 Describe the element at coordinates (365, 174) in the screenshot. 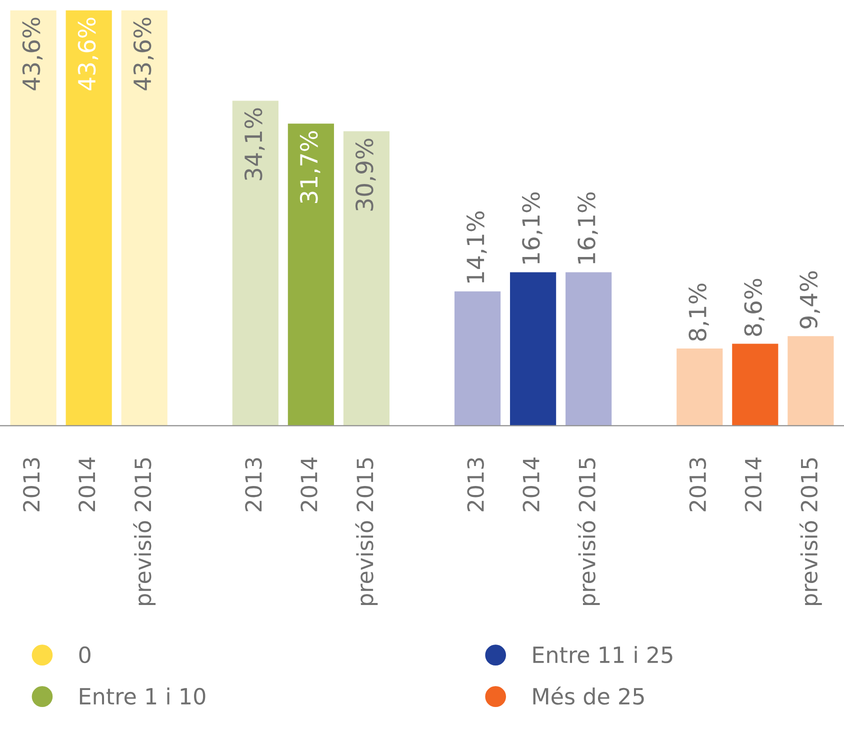

I see `data-label: 30,9%` at that location.